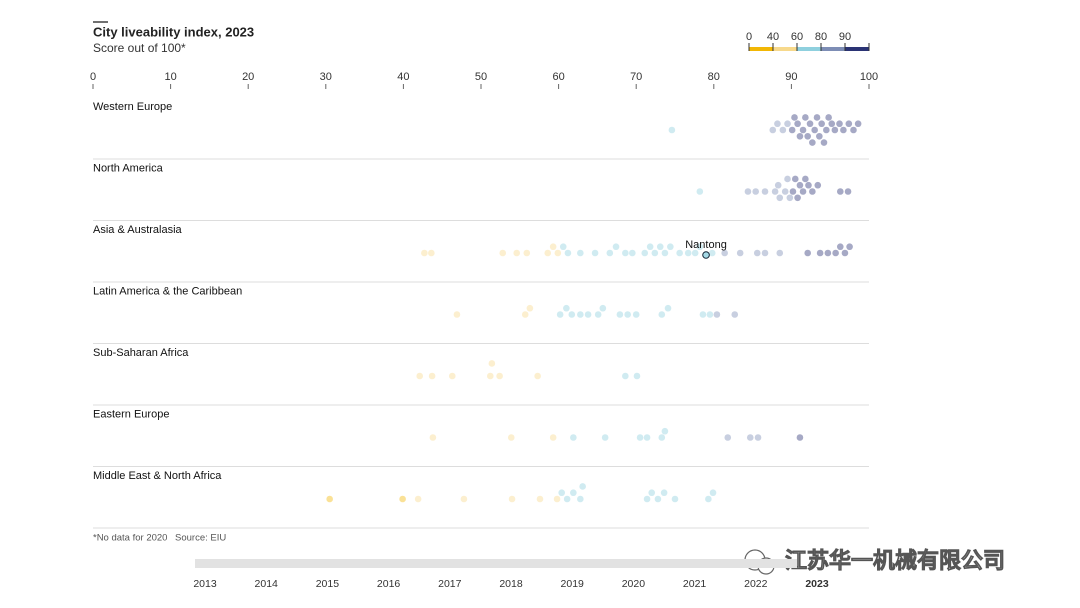 Image resolution: width=1080 pixels, height=608 pixels. Describe the element at coordinates (132, 107) in the screenshot. I see `group-label: Western Europe` at that location.